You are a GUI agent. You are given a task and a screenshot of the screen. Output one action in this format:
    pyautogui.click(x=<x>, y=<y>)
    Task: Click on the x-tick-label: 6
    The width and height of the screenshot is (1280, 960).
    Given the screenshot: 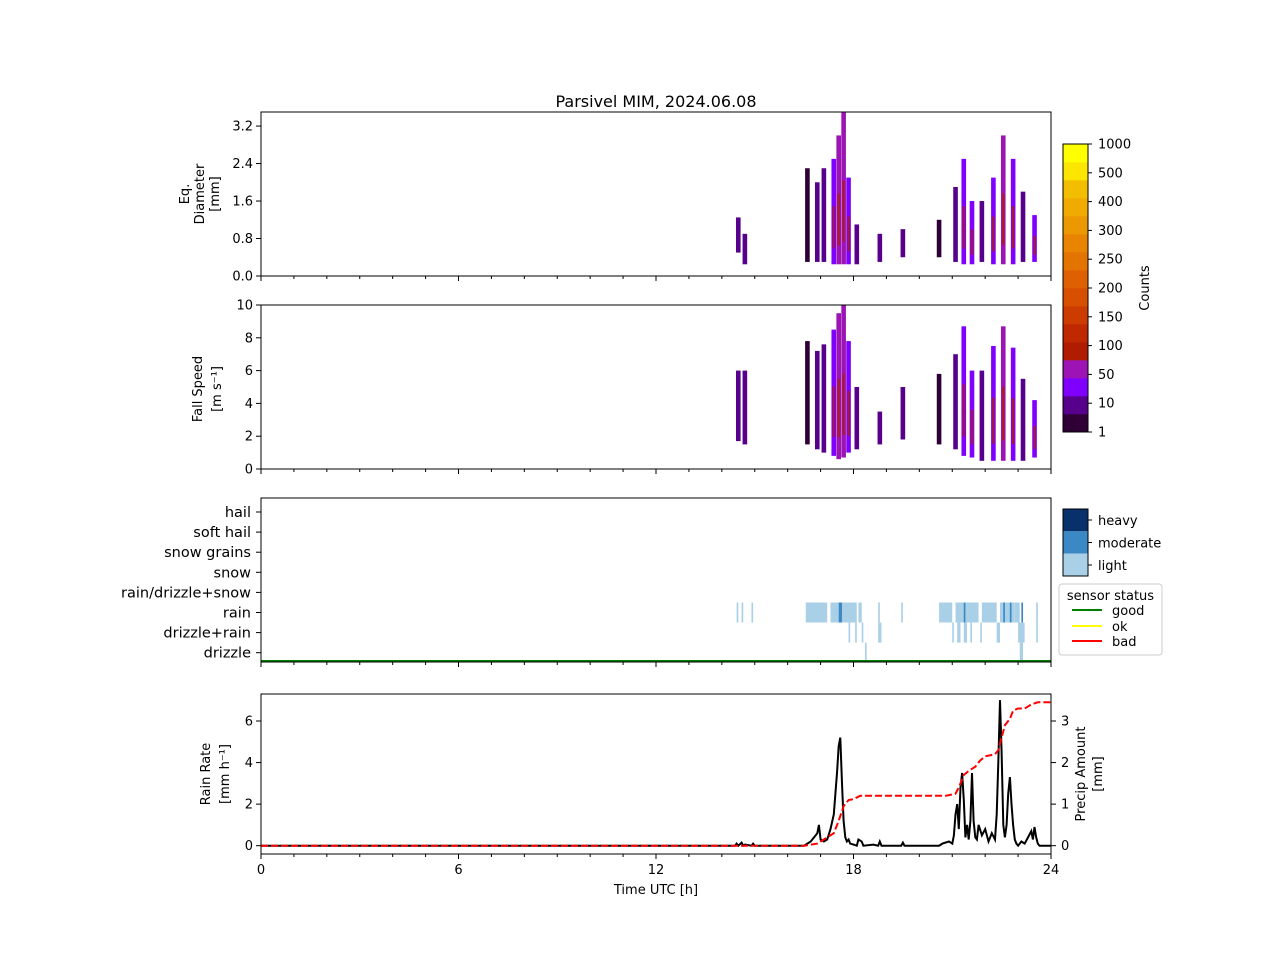 What is the action you would take?
    pyautogui.click(x=458, y=870)
    